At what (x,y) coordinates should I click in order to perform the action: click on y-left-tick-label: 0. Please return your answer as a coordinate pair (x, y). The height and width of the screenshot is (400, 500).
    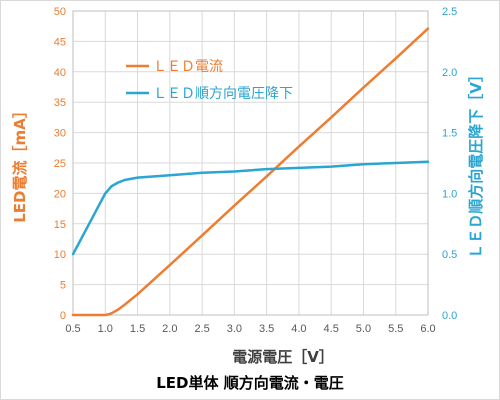
    Looking at the image, I should click on (63, 316).